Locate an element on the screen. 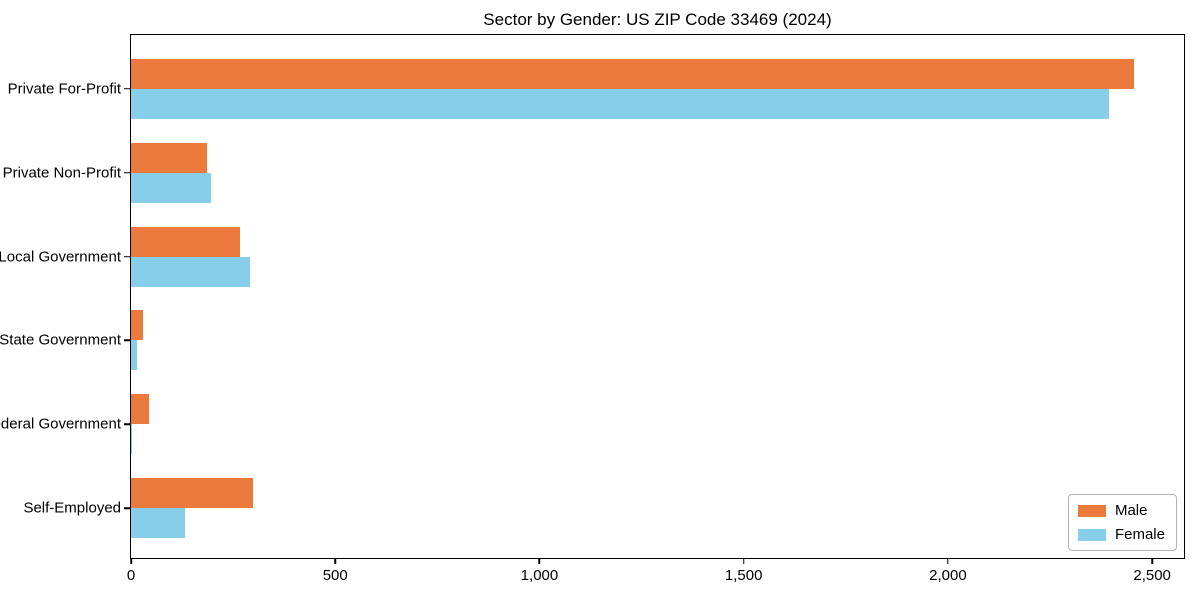 This screenshot has height=600, width=1200. legend-label-female: Female is located at coordinates (1139, 534).